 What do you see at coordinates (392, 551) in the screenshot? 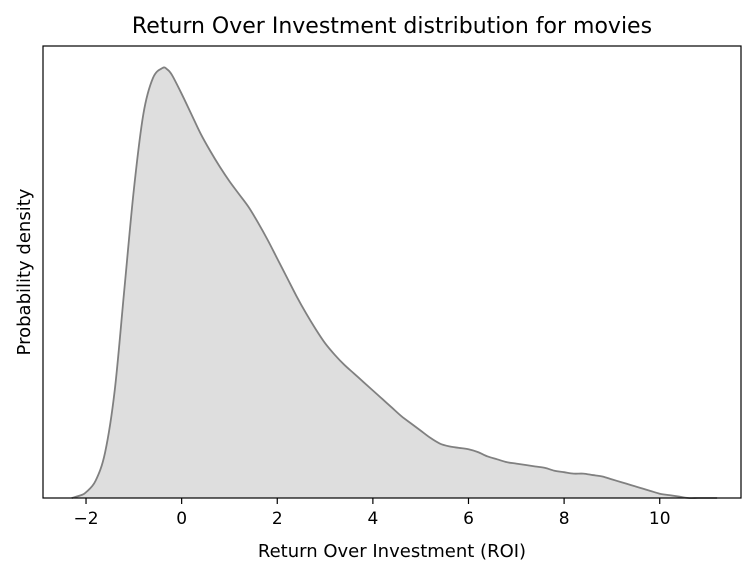
I see `x-axis-label: Return Over Investment (ROI)` at bounding box center [392, 551].